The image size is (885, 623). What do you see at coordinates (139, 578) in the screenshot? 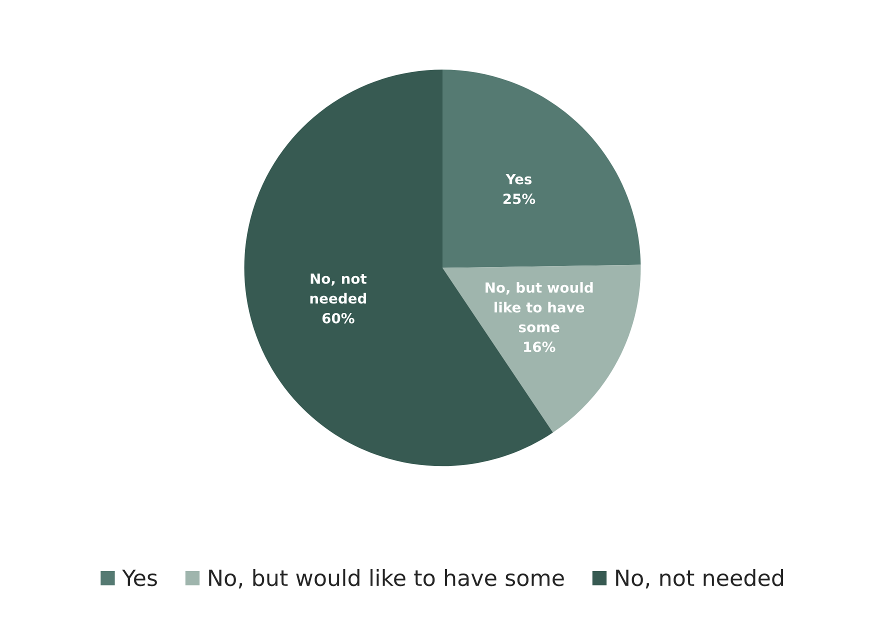
I see `legend-label: Yes` at bounding box center [139, 578].